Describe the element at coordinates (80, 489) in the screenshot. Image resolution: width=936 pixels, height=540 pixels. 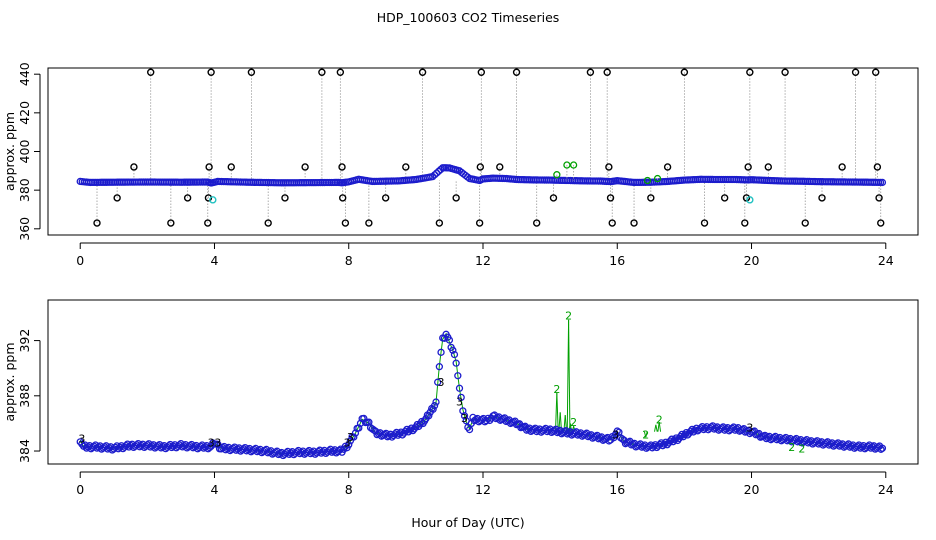
I see `x-tick-label: 0` at that location.